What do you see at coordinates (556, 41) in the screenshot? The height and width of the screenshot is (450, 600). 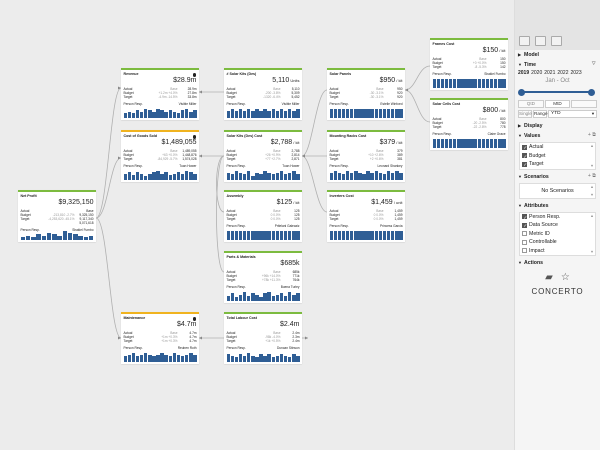 I see `chart-view-icon` at bounding box center [556, 41].